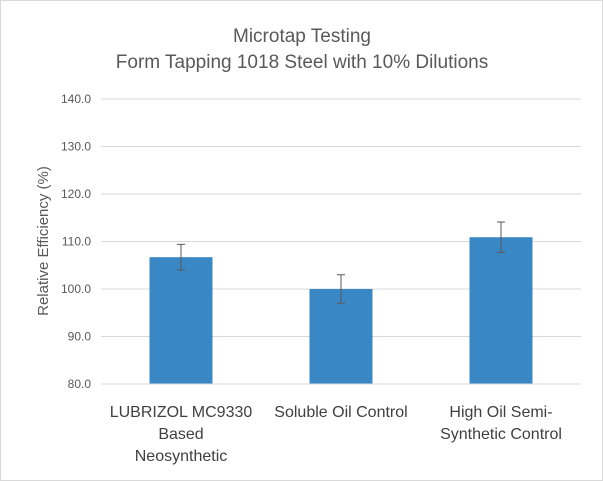 The height and width of the screenshot is (481, 603). I want to click on y-tick-label: 110.0, so click(76, 242).